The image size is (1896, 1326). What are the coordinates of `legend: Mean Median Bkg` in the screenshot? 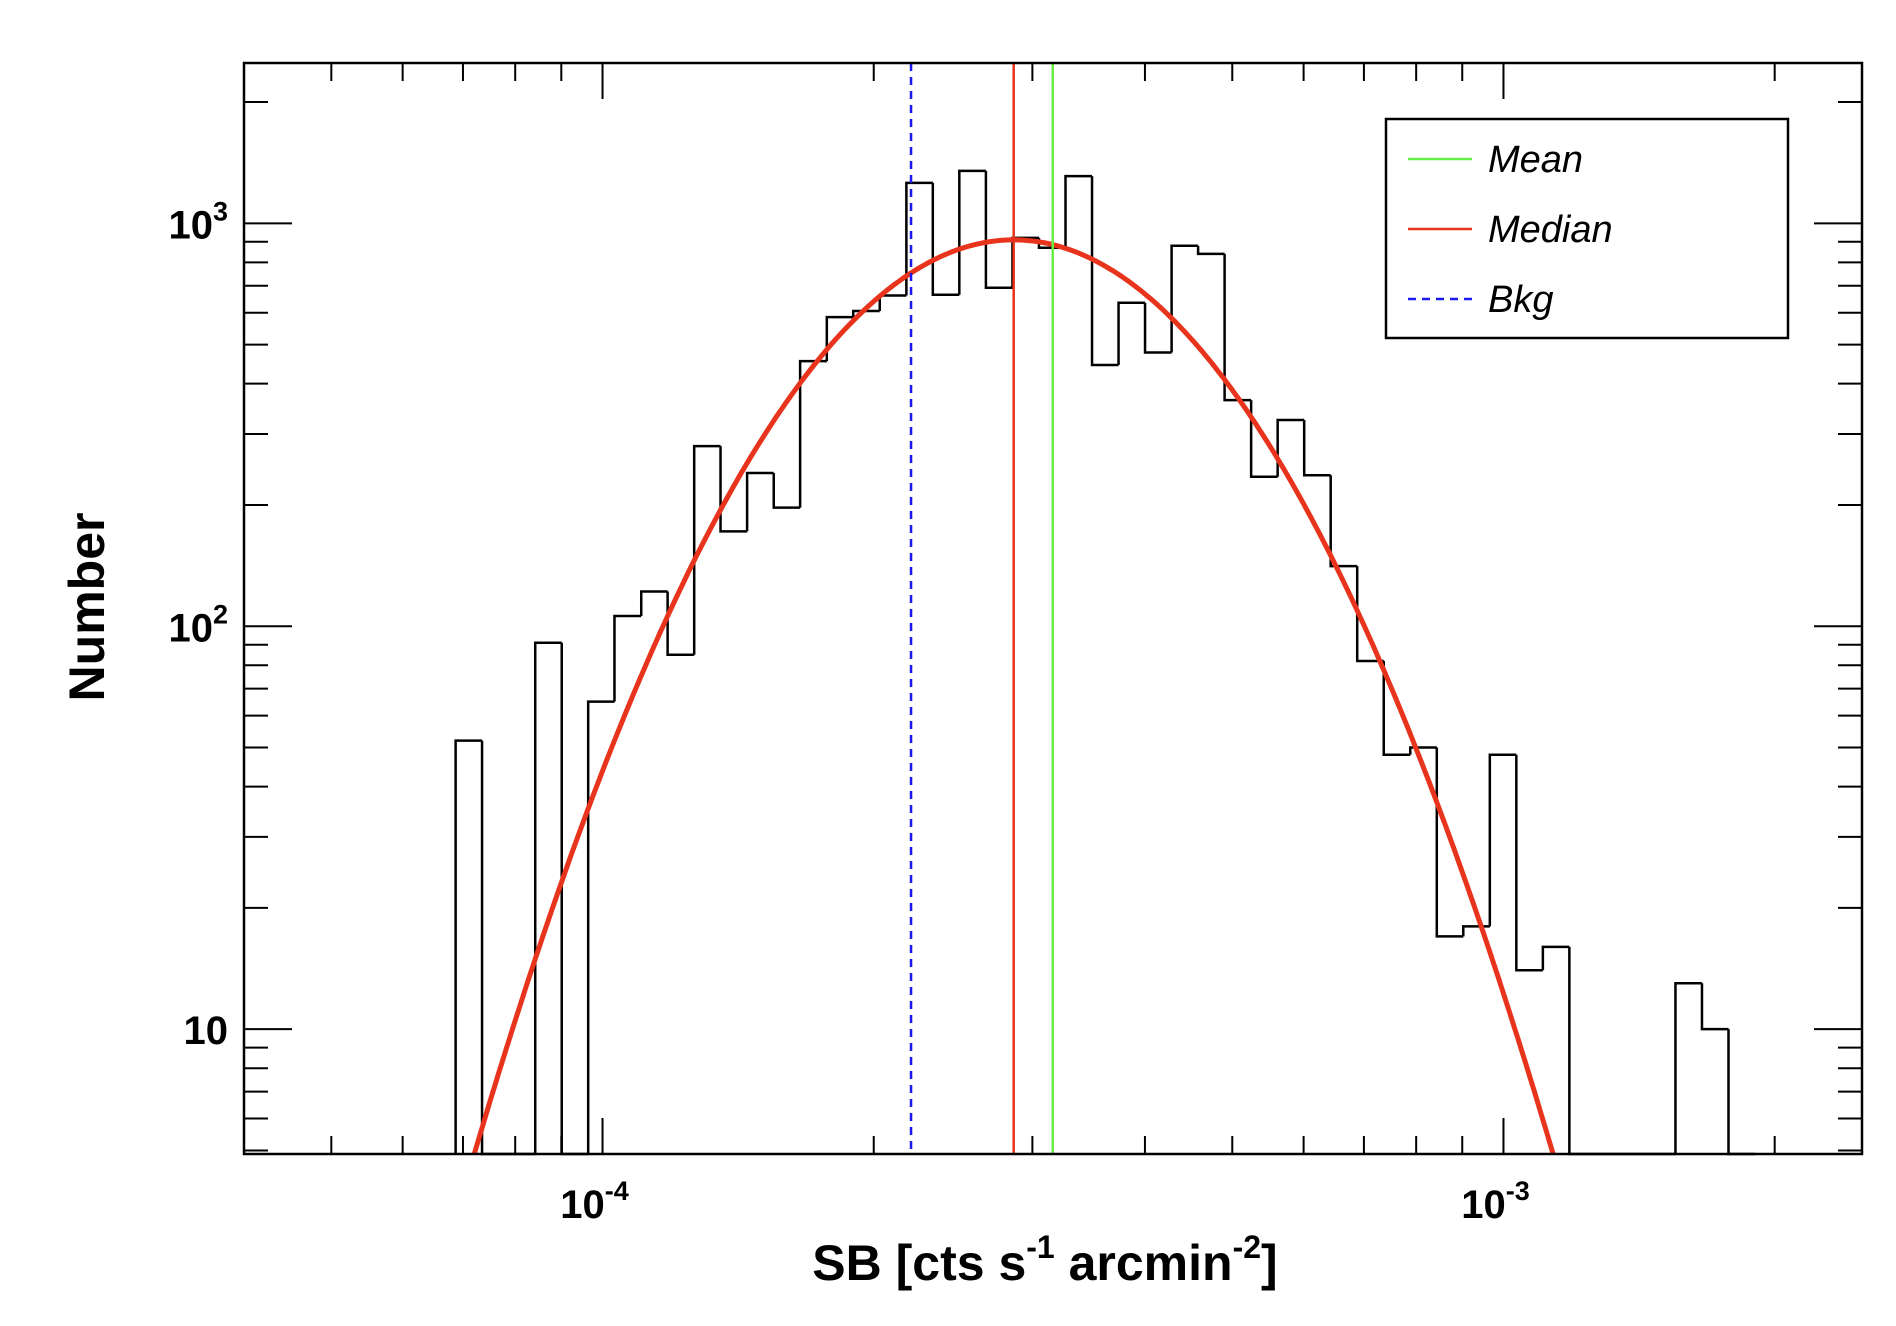 It's located at (1587, 228).